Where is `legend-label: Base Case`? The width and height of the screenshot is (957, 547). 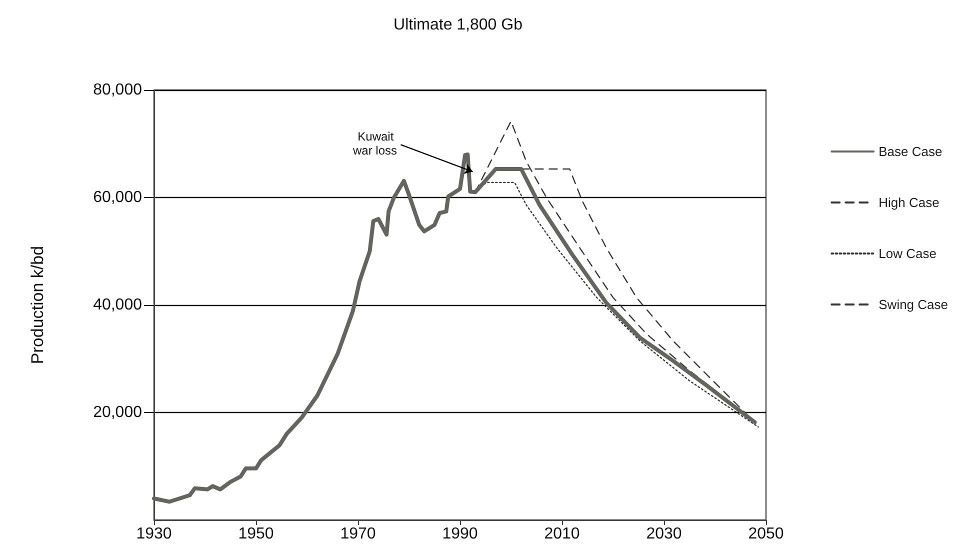 legend-label: Base Case is located at coordinates (910, 151).